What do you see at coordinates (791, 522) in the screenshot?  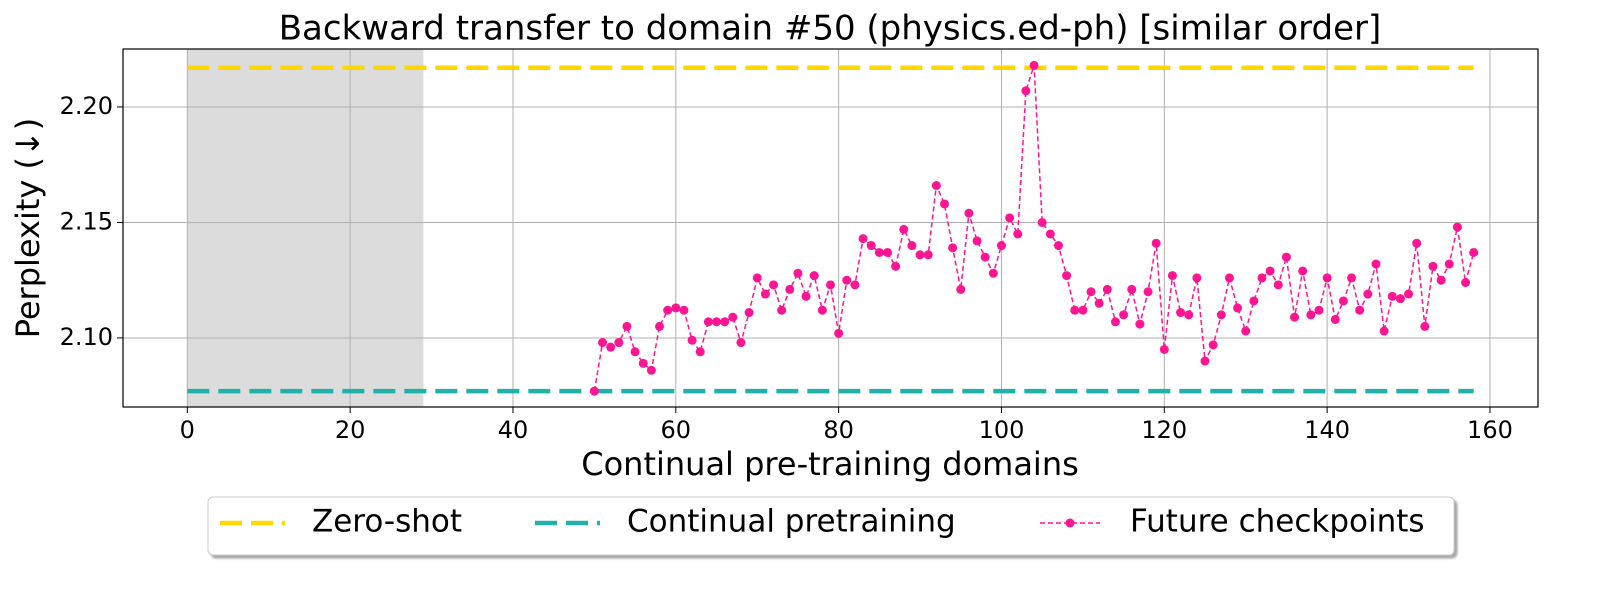 I see `legend-label: Continual pretraining` at bounding box center [791, 522].